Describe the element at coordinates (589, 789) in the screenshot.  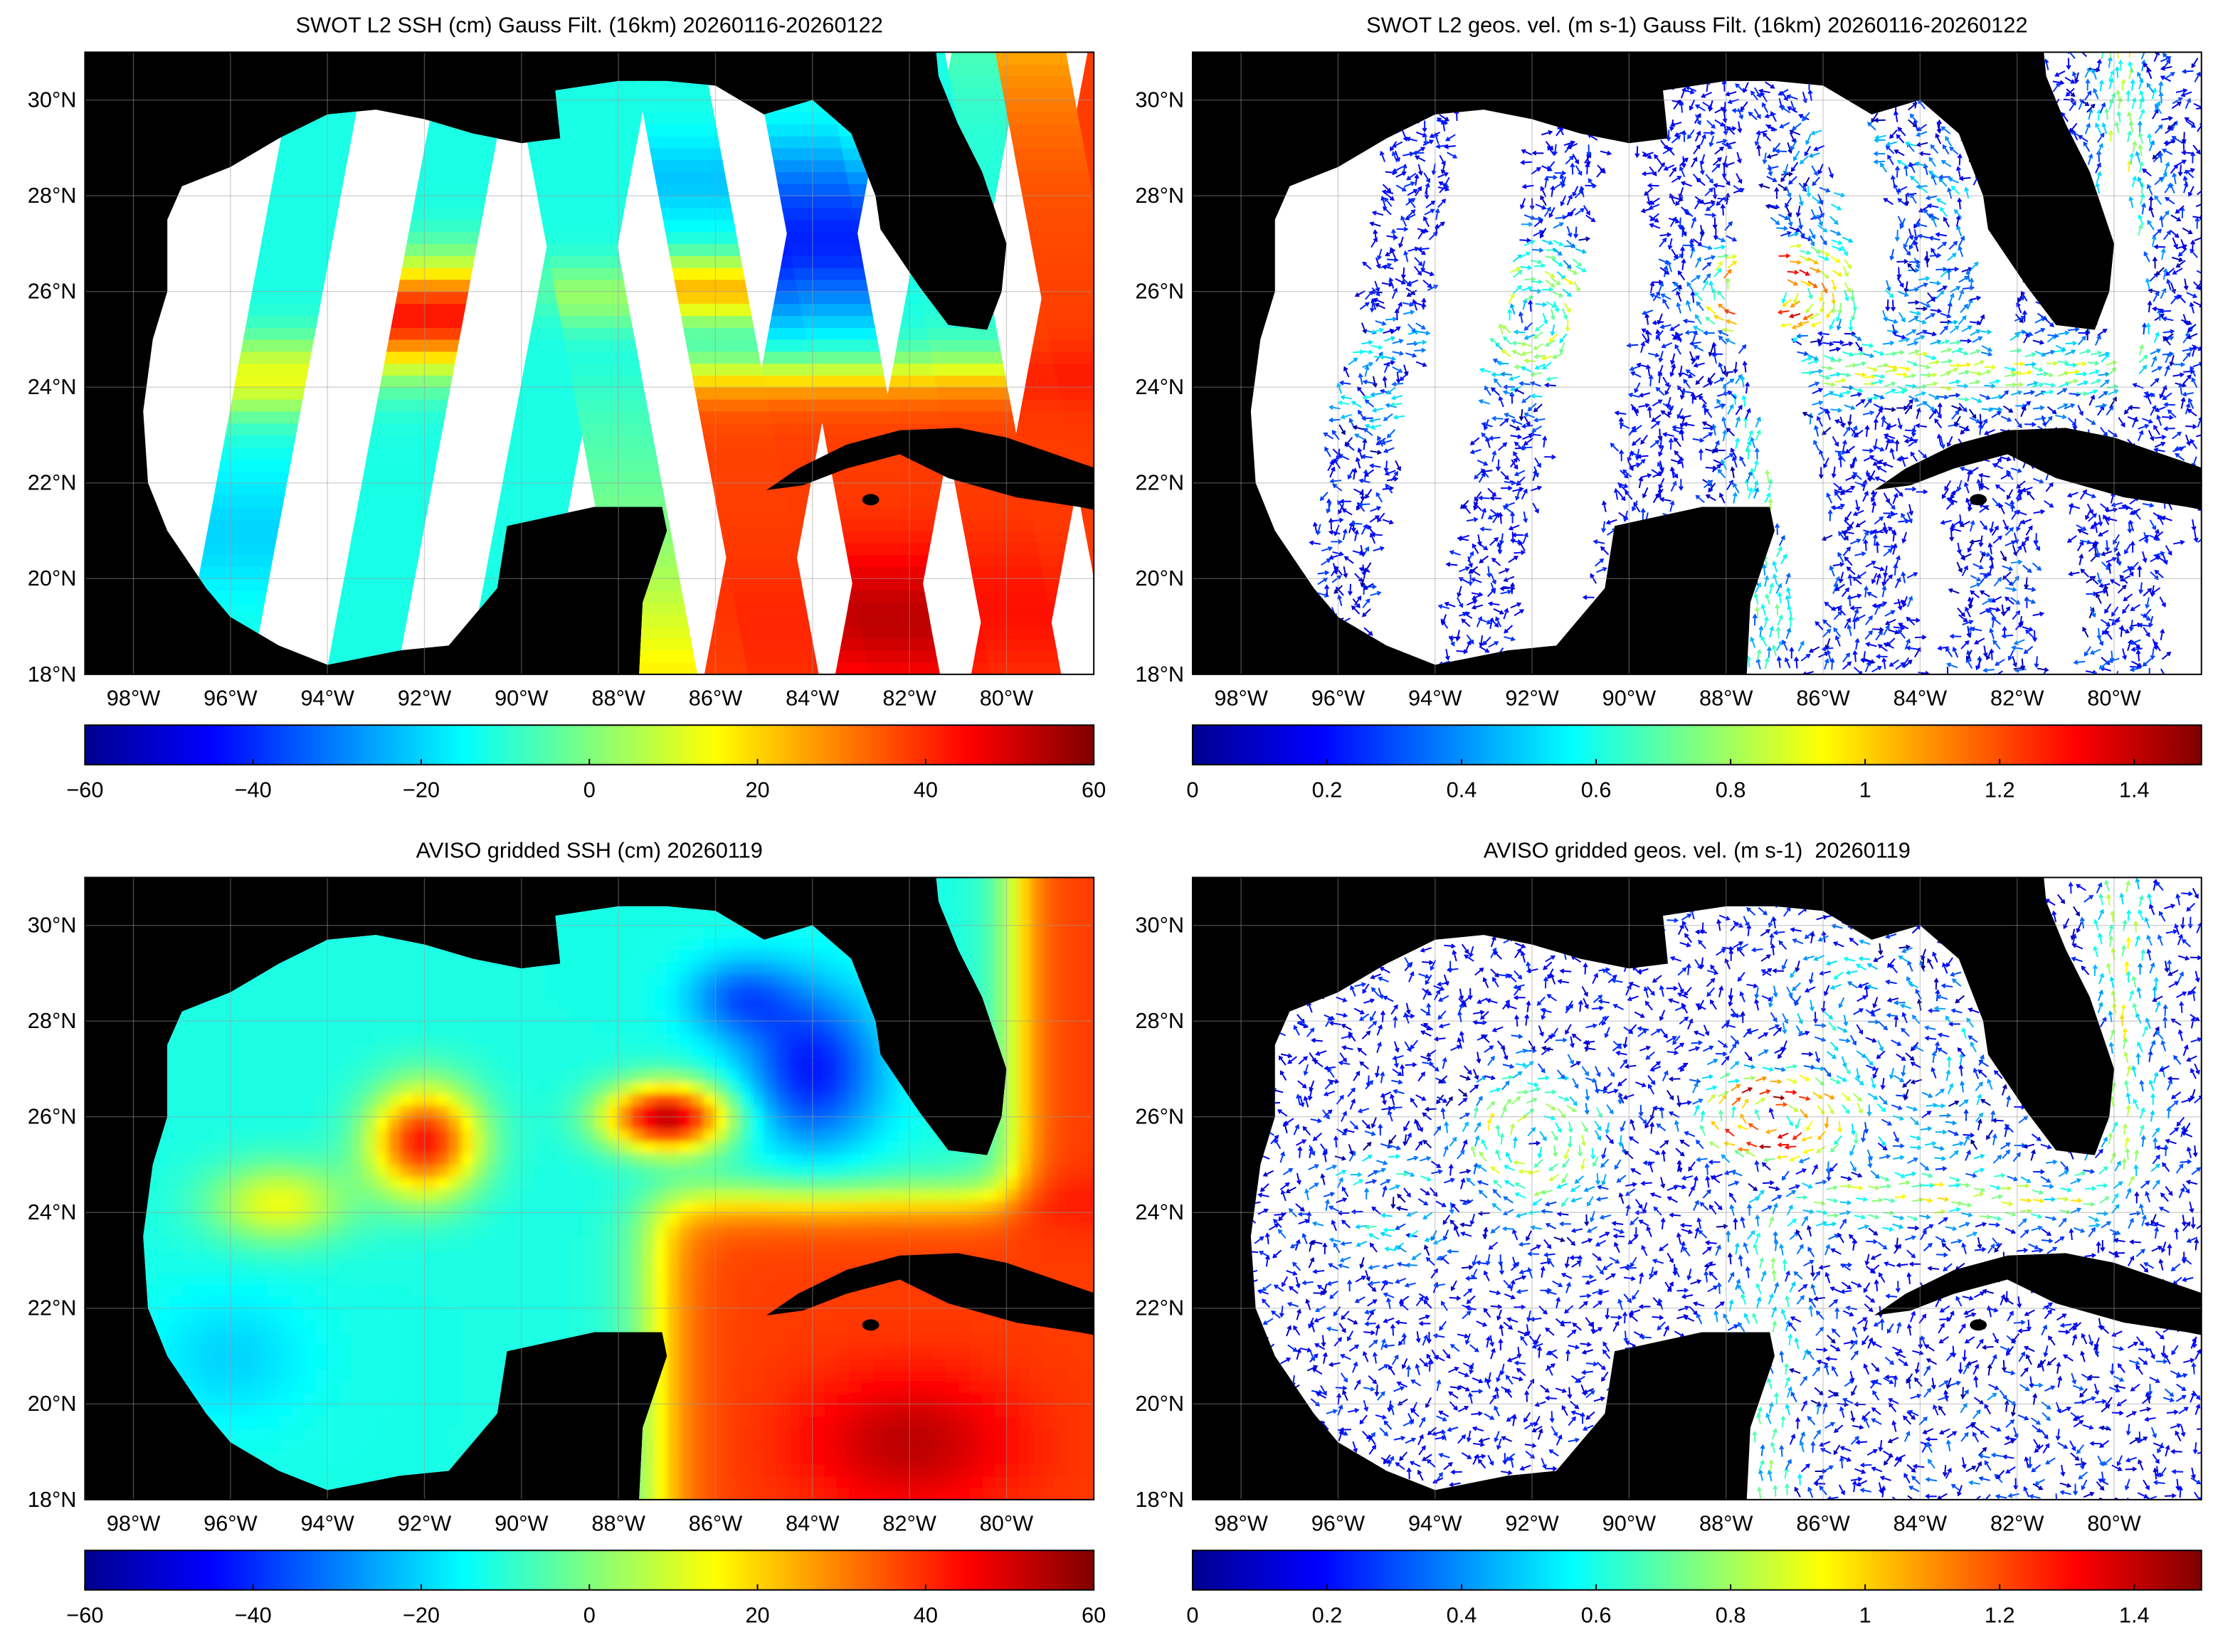
I see `colorbar-tick-label: 0` at that location.